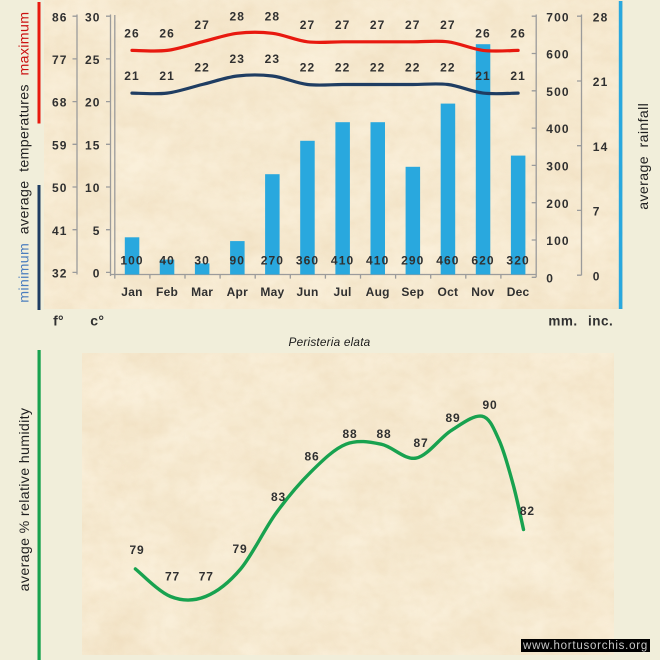 The image size is (660, 660). I want to click on svg-text: 41, so click(60, 231).